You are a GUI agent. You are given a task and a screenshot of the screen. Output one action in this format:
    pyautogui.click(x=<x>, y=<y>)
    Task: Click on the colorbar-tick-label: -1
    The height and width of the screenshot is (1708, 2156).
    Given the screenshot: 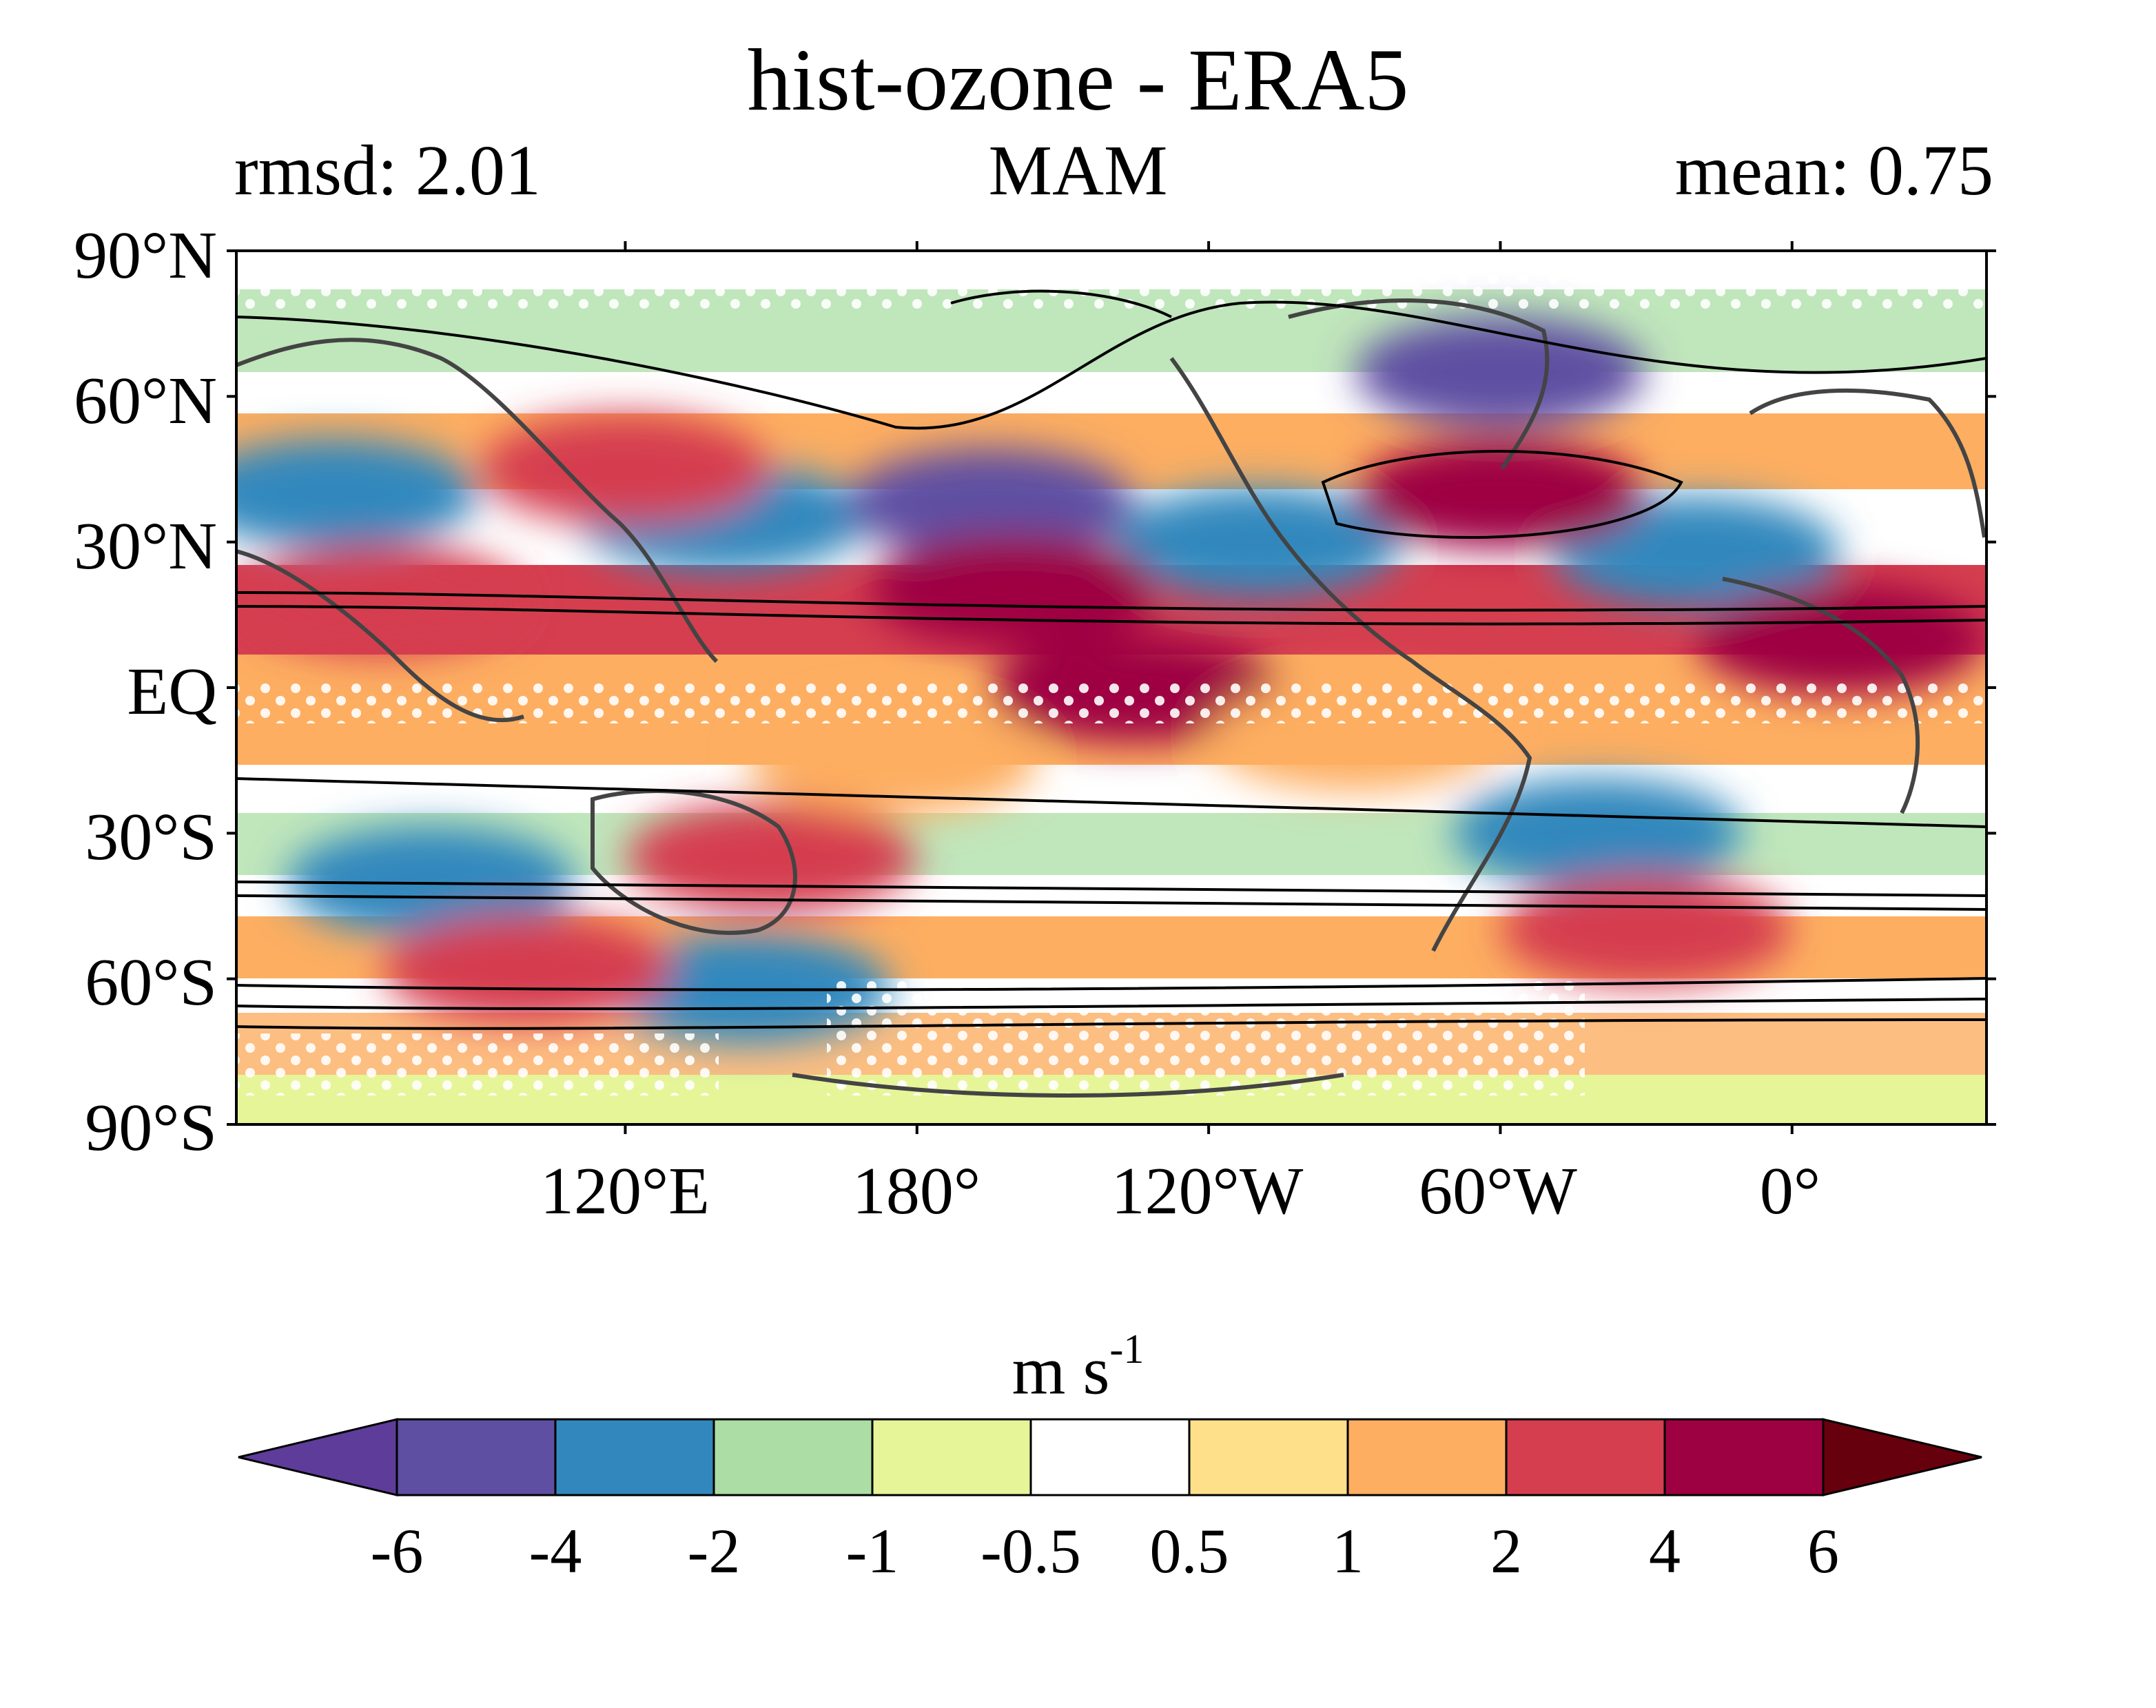 What is the action you would take?
    pyautogui.click(x=872, y=1551)
    